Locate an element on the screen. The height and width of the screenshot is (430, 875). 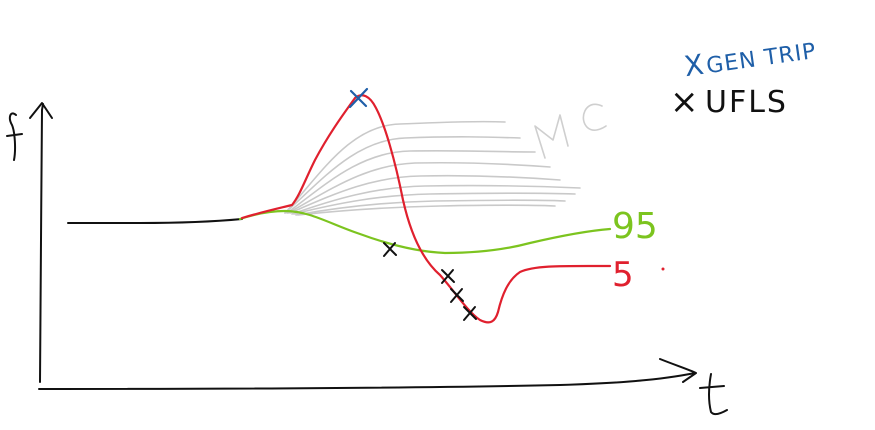
curve-5-label: 5 is located at coordinates (623, 275).